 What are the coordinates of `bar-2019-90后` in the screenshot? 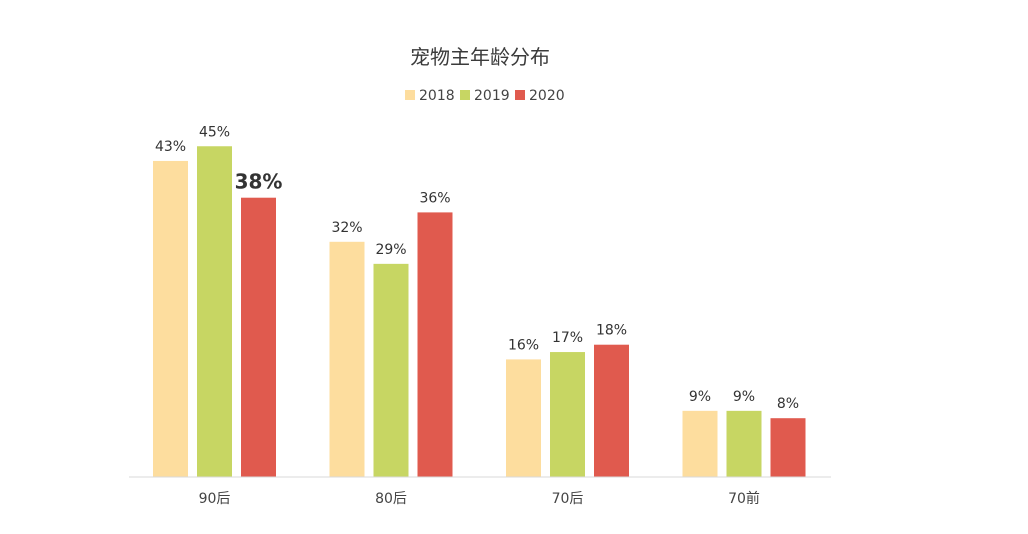 It's located at (214, 311).